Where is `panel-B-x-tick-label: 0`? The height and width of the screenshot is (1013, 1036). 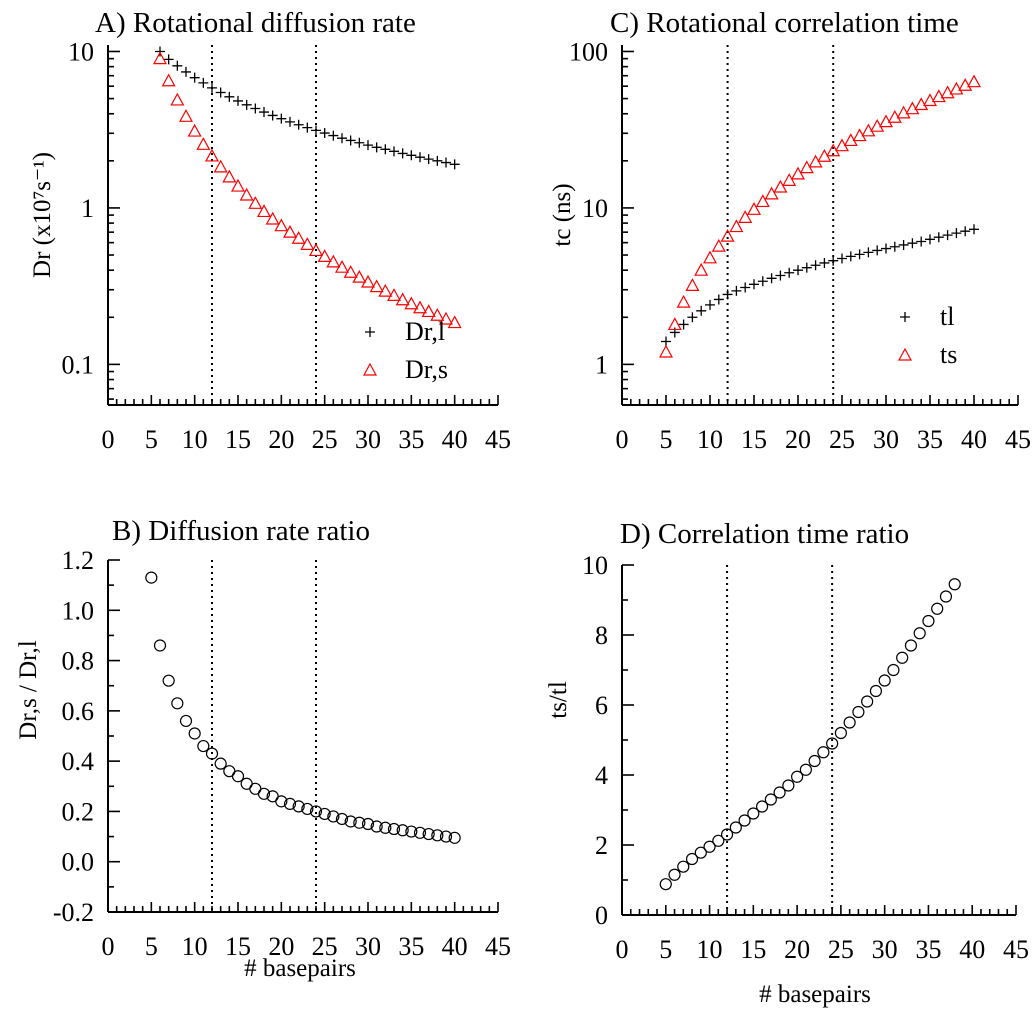
panel-B-x-tick-label: 0 is located at coordinates (108, 946).